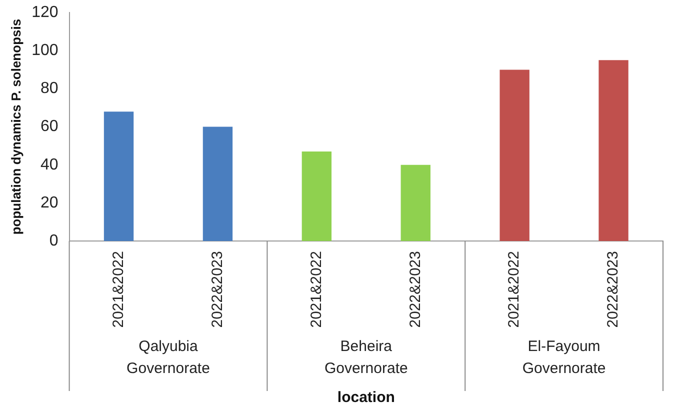 The height and width of the screenshot is (411, 673). What do you see at coordinates (49, 203) in the screenshot?
I see `y-tick-label: 20` at bounding box center [49, 203].